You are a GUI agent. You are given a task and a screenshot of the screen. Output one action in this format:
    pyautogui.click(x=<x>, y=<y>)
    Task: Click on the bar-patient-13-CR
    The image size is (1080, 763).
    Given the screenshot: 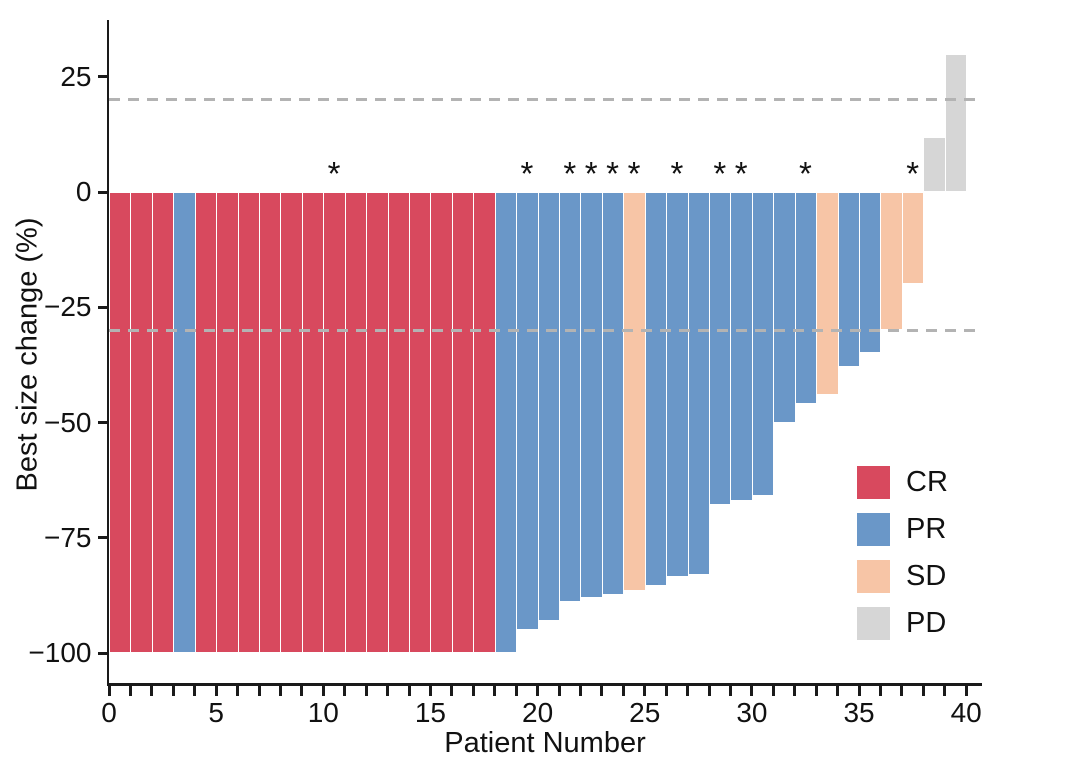 What is the action you would take?
    pyautogui.click(x=377, y=422)
    